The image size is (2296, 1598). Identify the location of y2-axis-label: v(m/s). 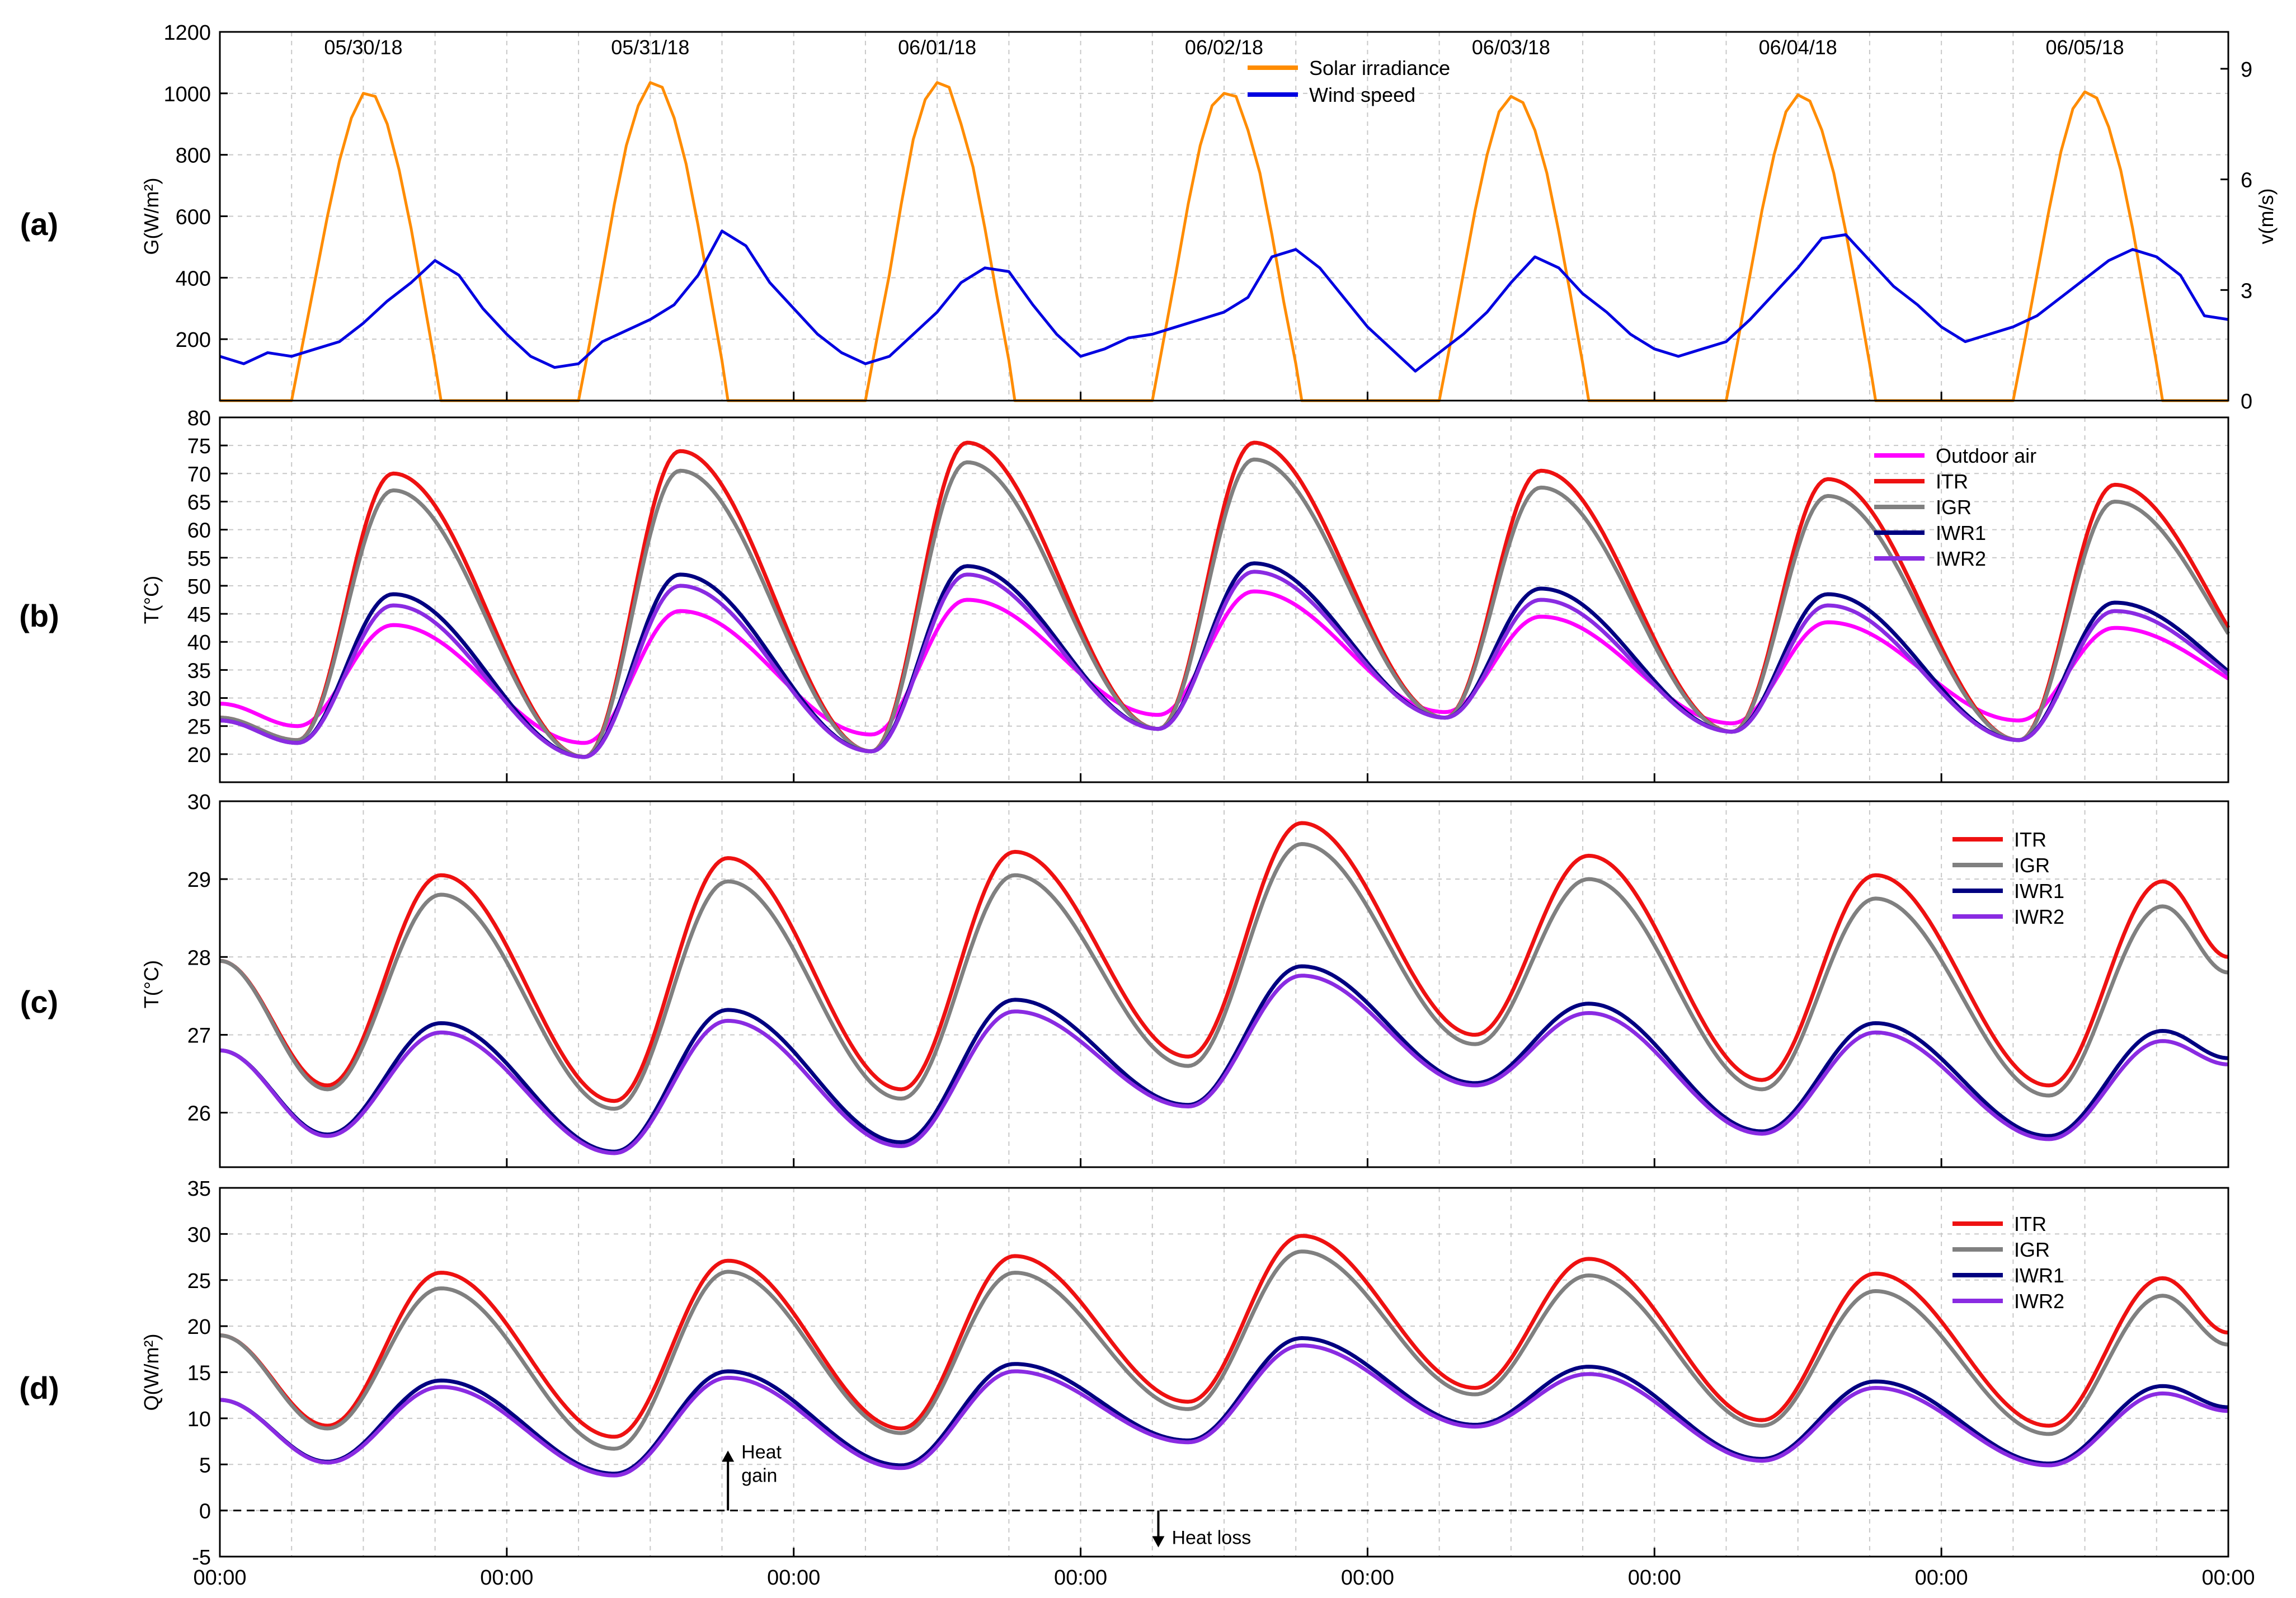
(2266, 217).